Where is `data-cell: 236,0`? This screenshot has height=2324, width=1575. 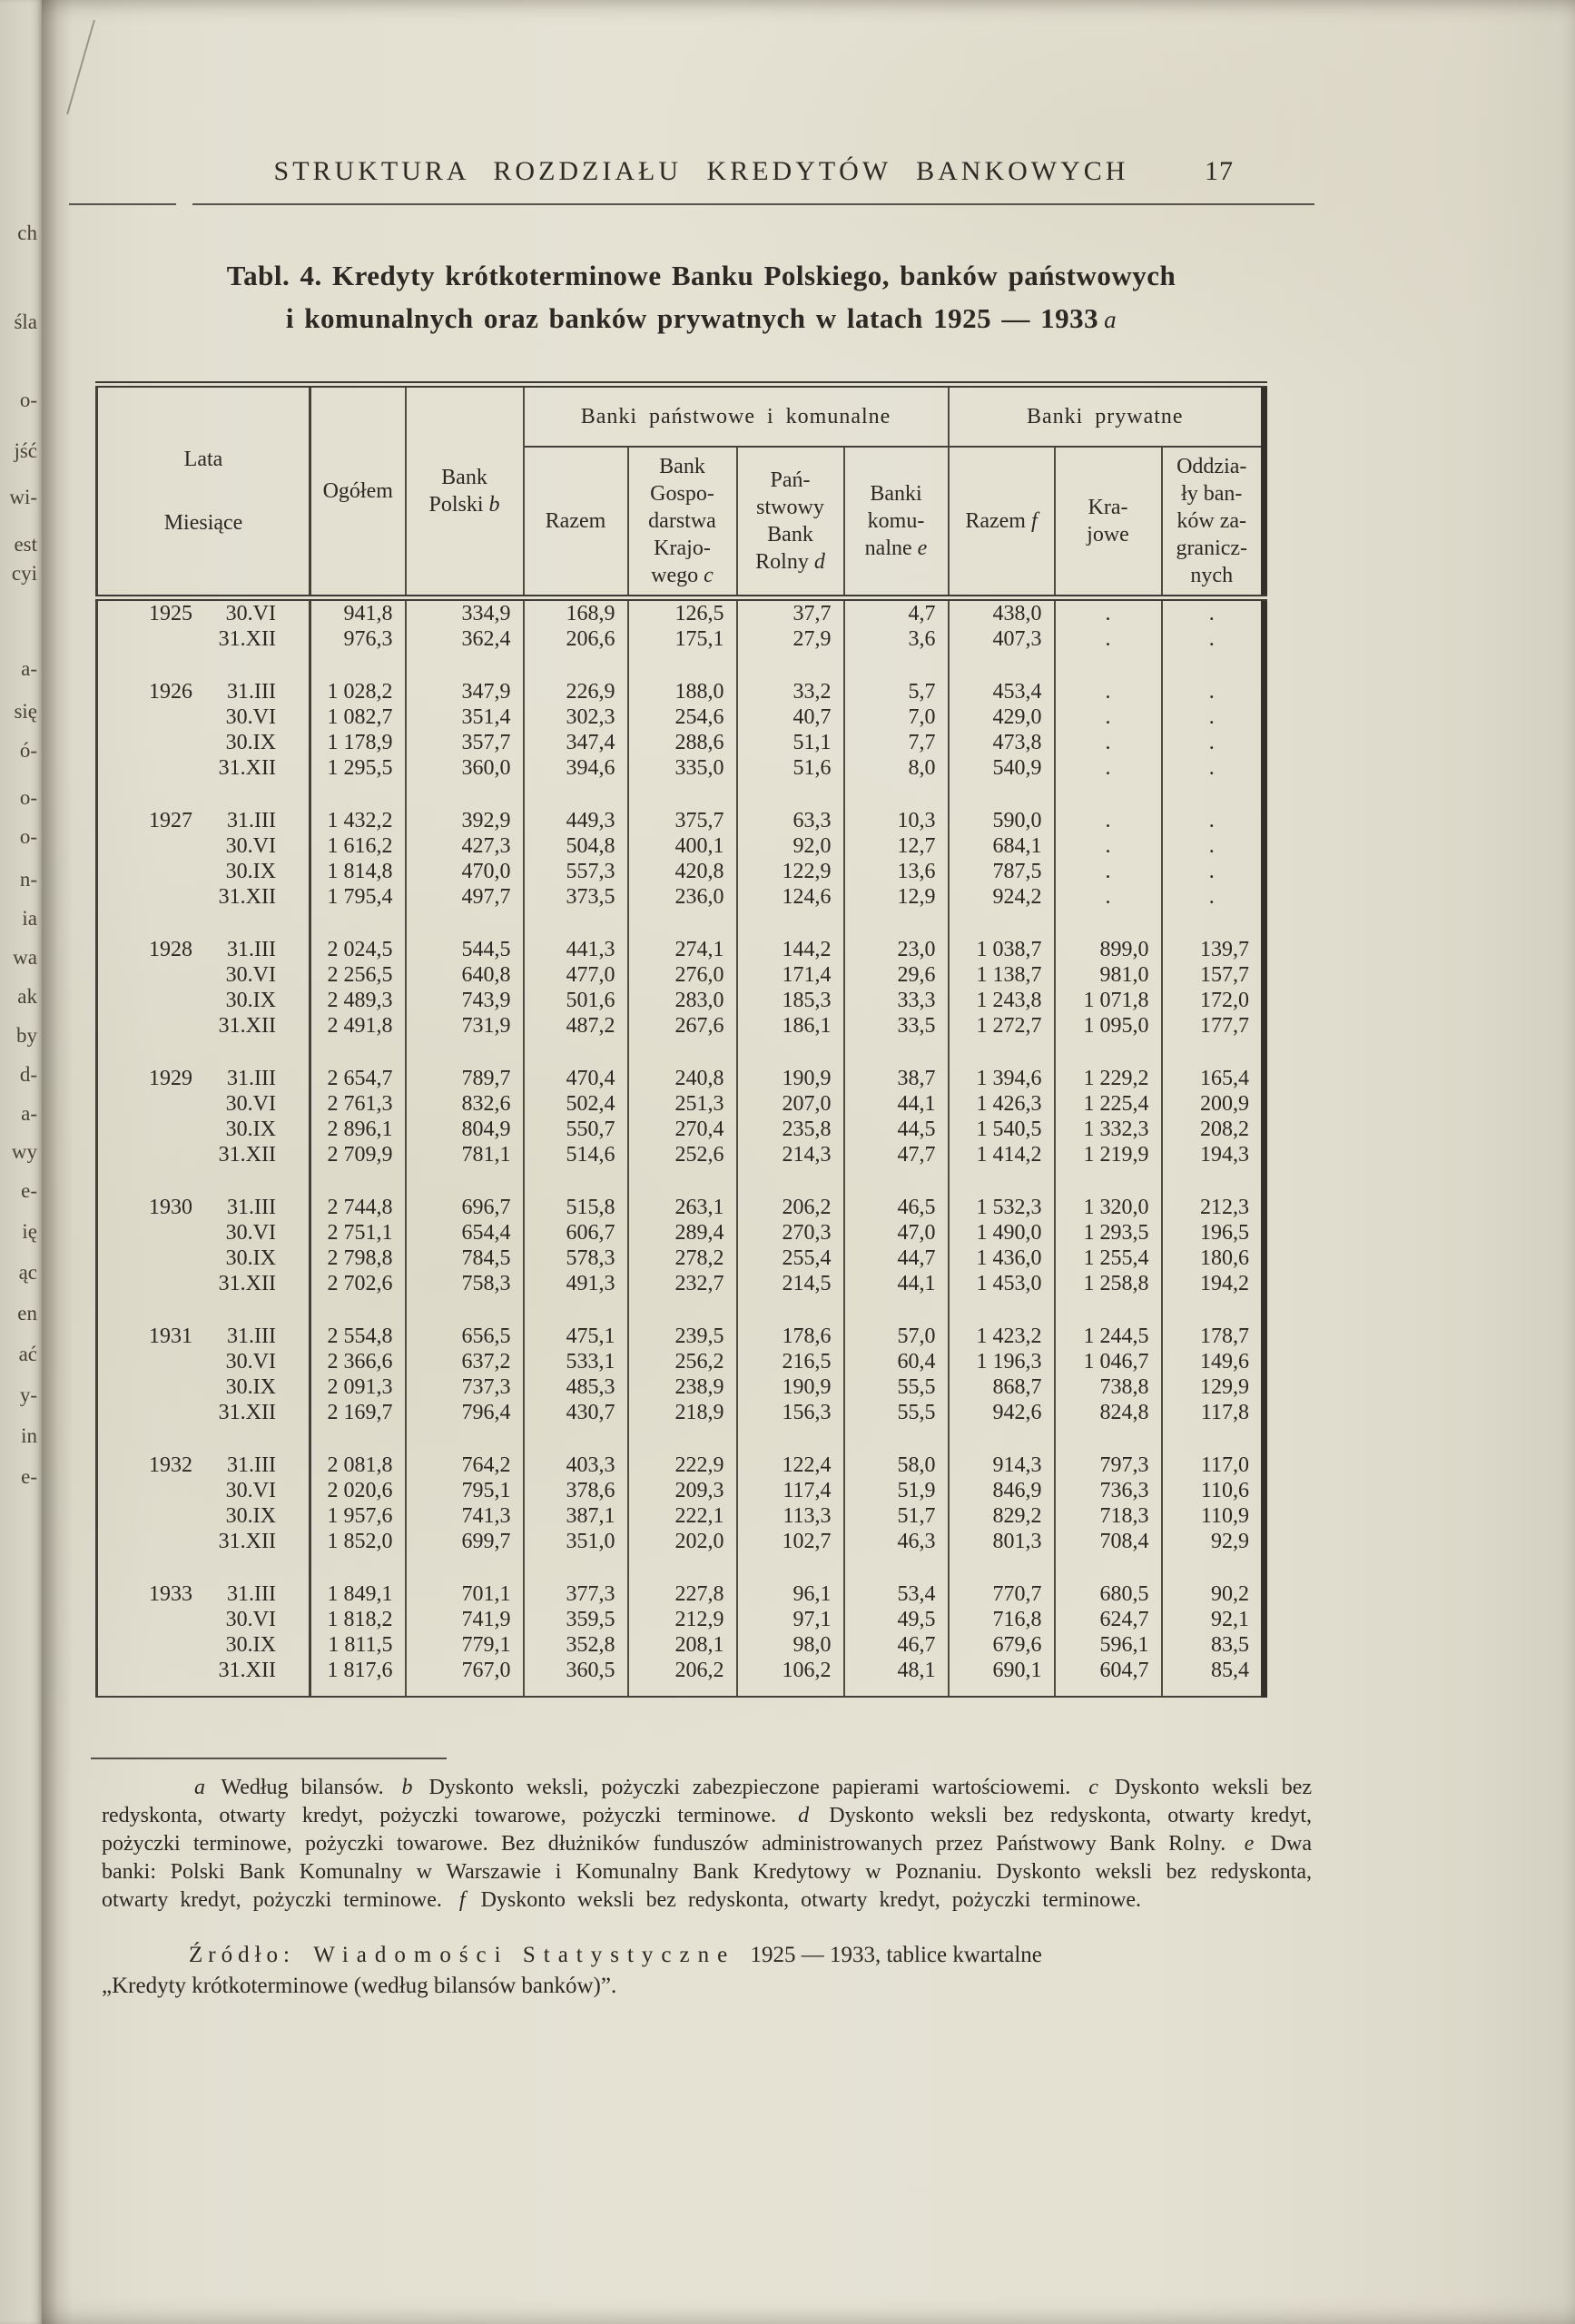 data-cell: 236,0 is located at coordinates (683, 897).